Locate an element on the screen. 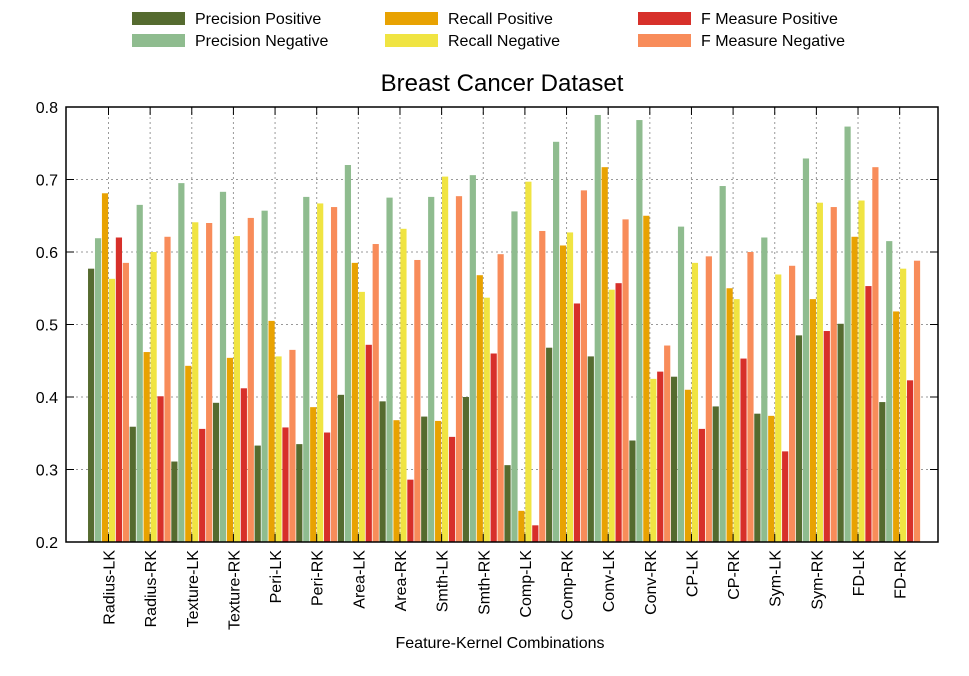 The height and width of the screenshot is (676, 969). x-tick-label: Peri-RK is located at coordinates (318, 578).